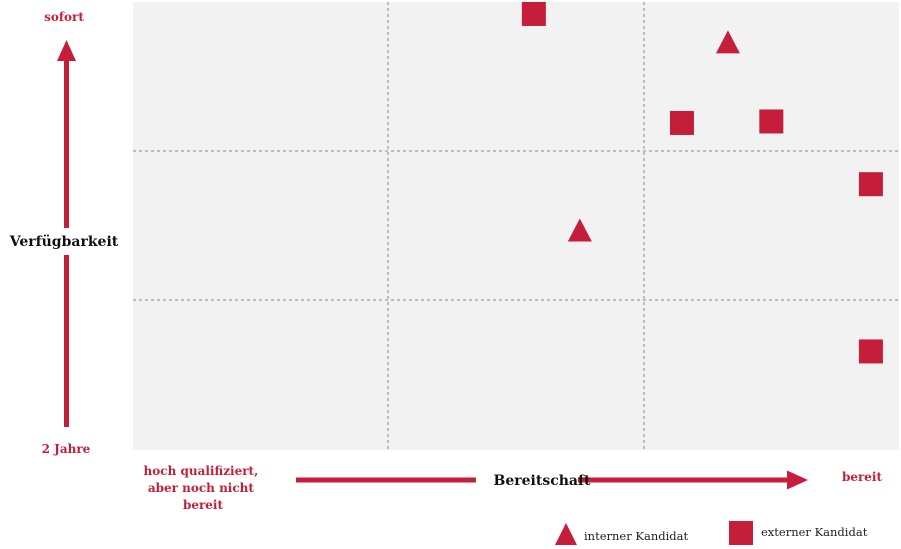 The image size is (901, 549). What do you see at coordinates (862, 477) in the screenshot?
I see `x-axis-high-label: bereit` at bounding box center [862, 477].